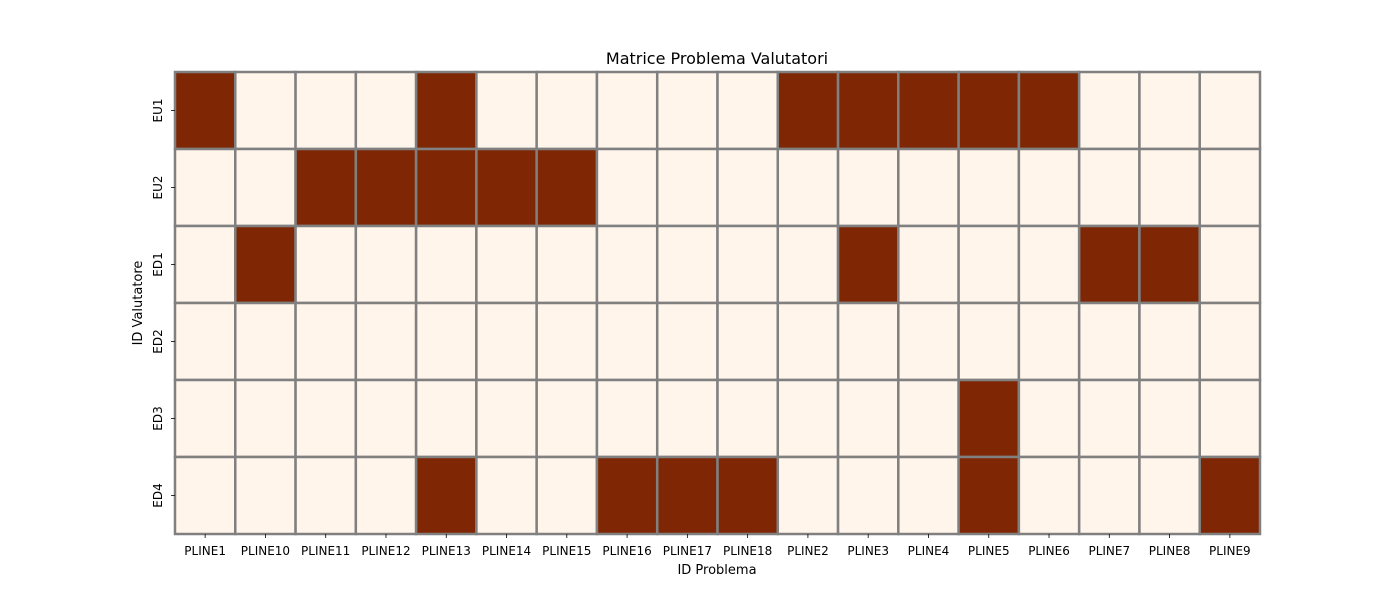 The image size is (1400, 600). What do you see at coordinates (386, 418) in the screenshot?
I see `heatmap-cell-ED3-PLINE12` at bounding box center [386, 418].